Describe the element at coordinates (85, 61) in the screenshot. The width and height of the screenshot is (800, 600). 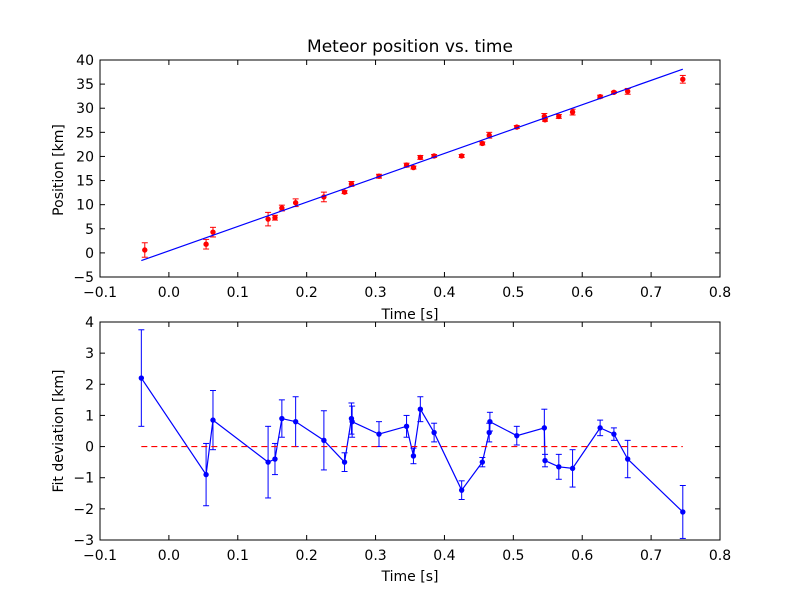
I see `y-tick-label: 40` at that location.